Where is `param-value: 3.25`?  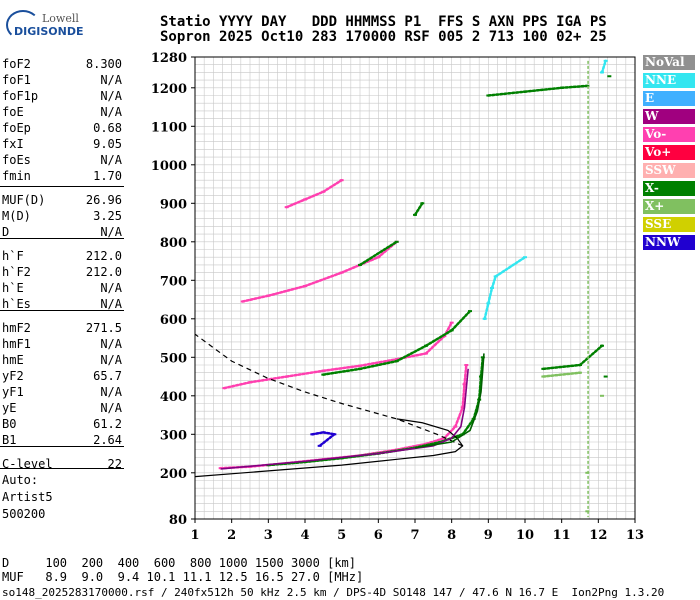
param-value: 3.25 is located at coordinates (107, 216).